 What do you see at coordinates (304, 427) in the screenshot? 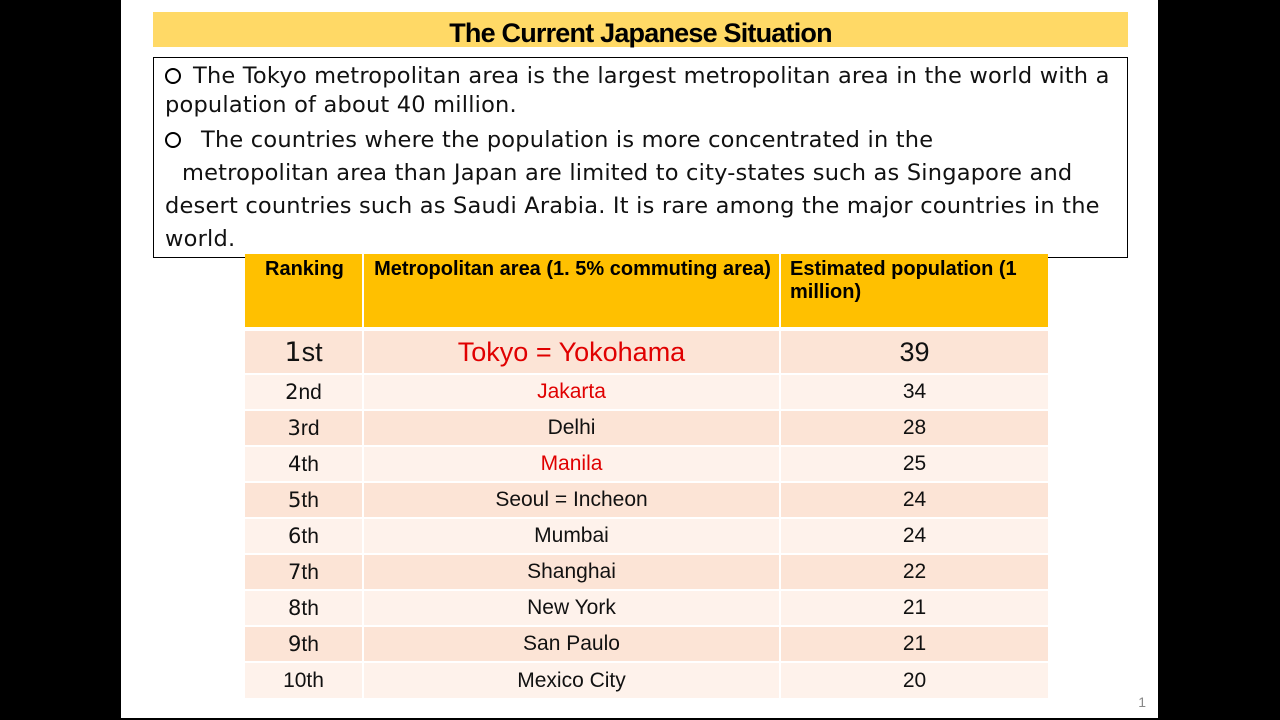
I see `rank-cell: 3rd` at bounding box center [304, 427].